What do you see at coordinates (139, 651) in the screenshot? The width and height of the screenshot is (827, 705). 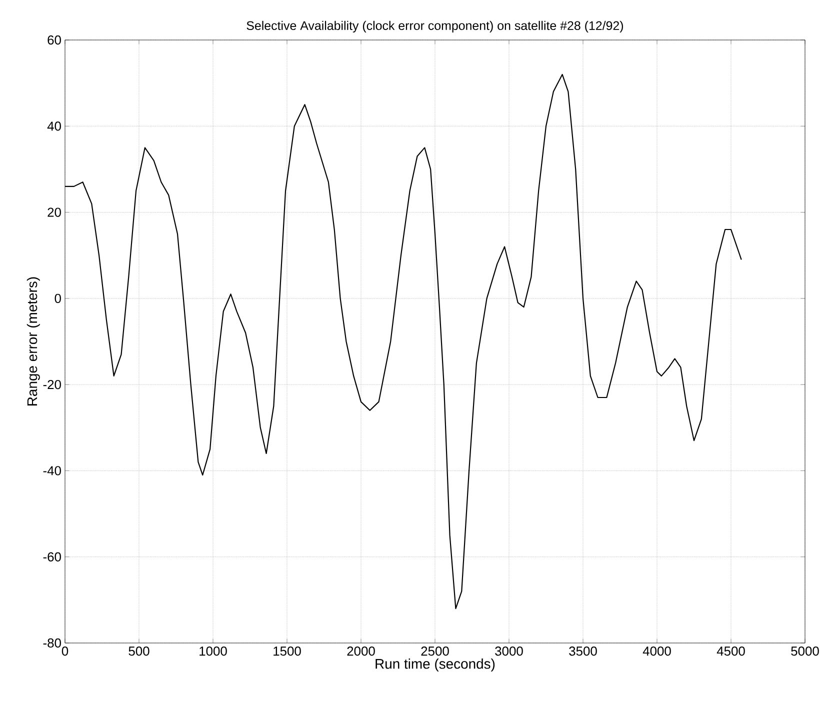 I see `x-tick-label: 500` at bounding box center [139, 651].